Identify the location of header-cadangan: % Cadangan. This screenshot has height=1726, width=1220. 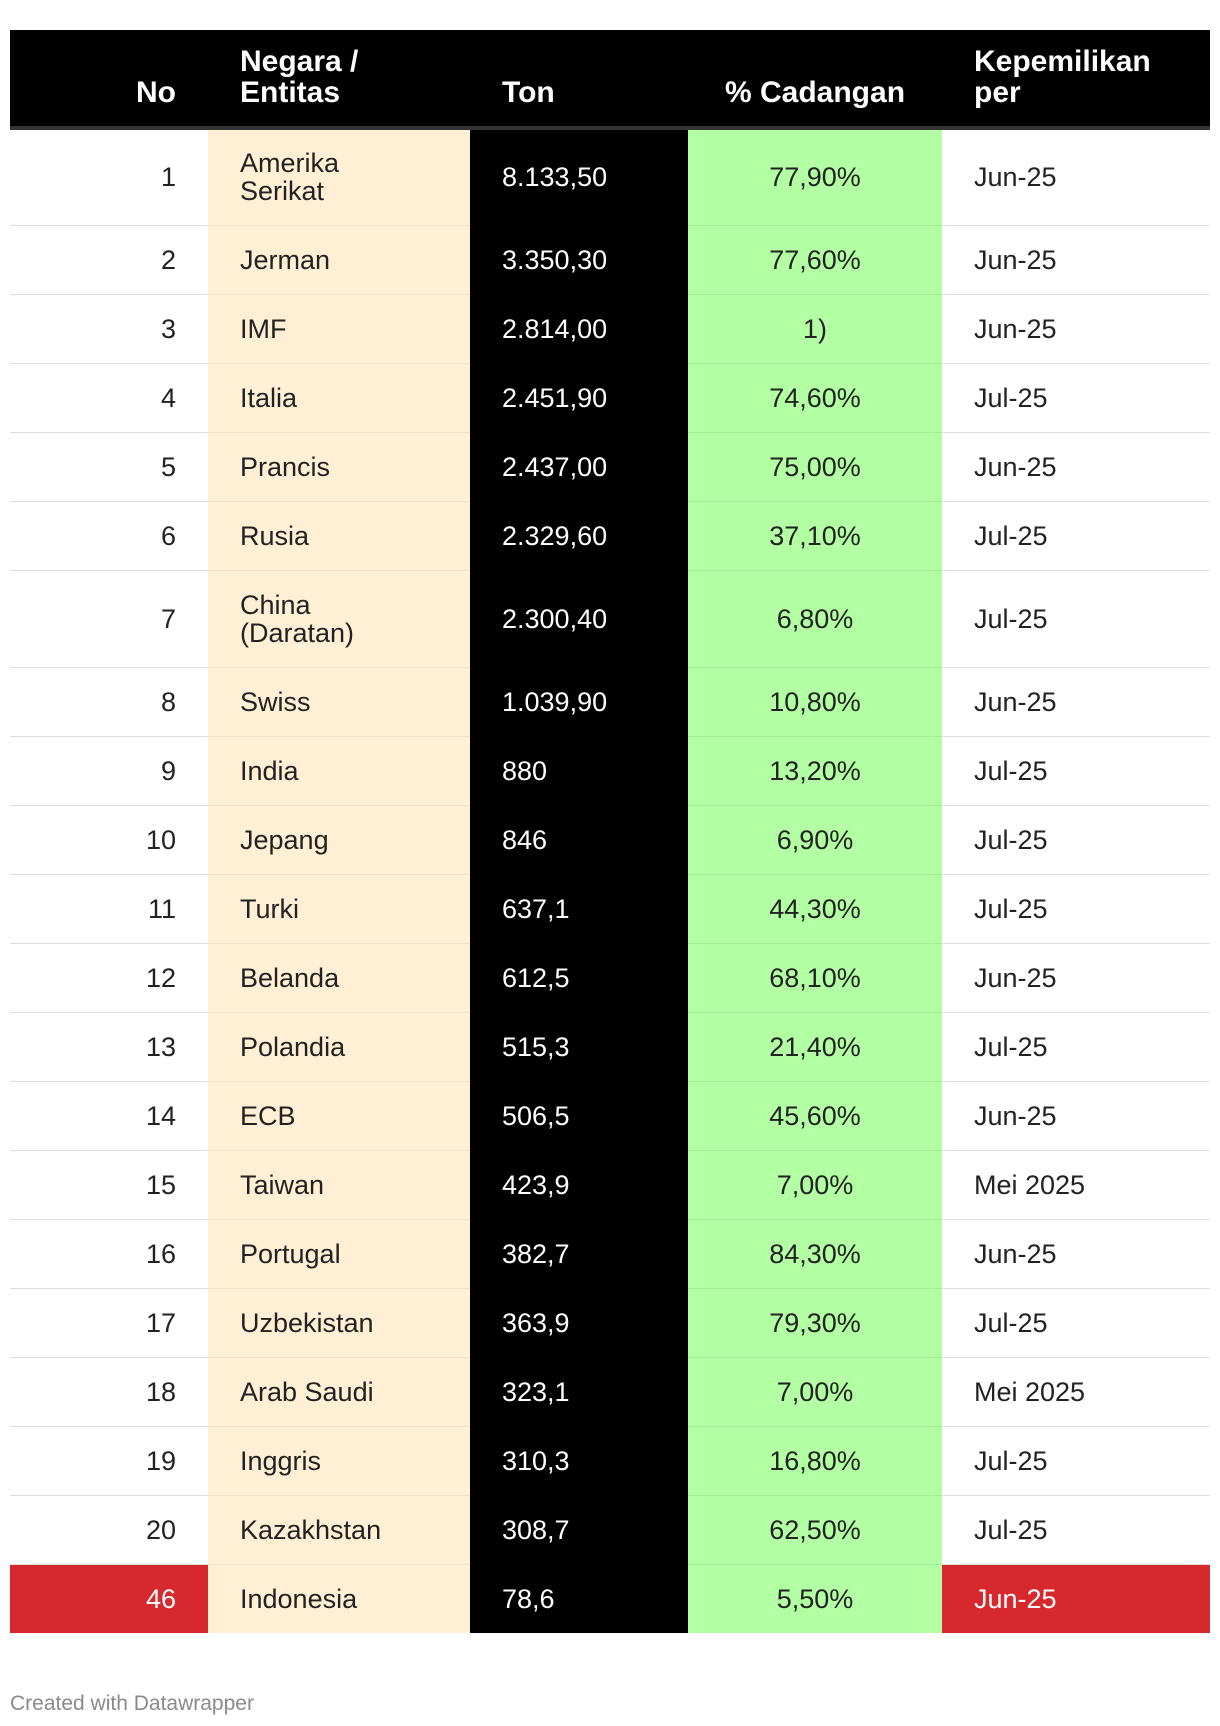
(815, 80).